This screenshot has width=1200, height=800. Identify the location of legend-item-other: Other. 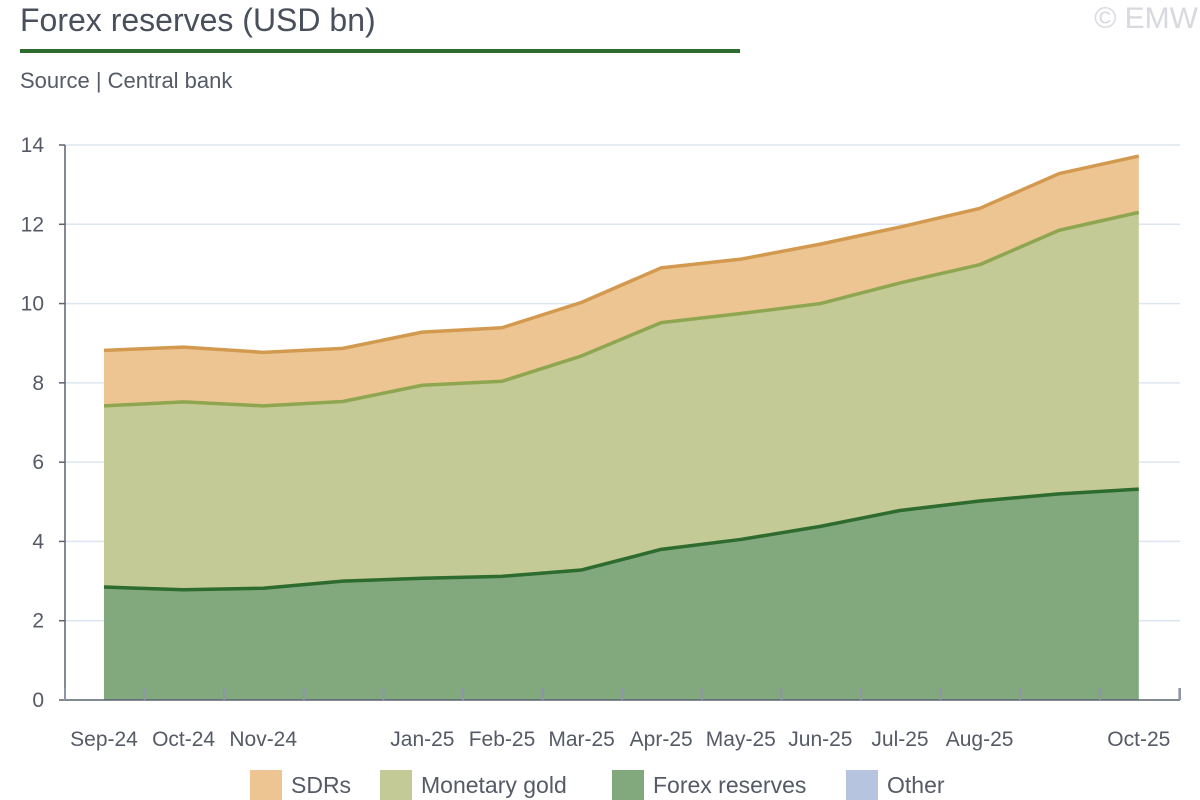
(895, 785).